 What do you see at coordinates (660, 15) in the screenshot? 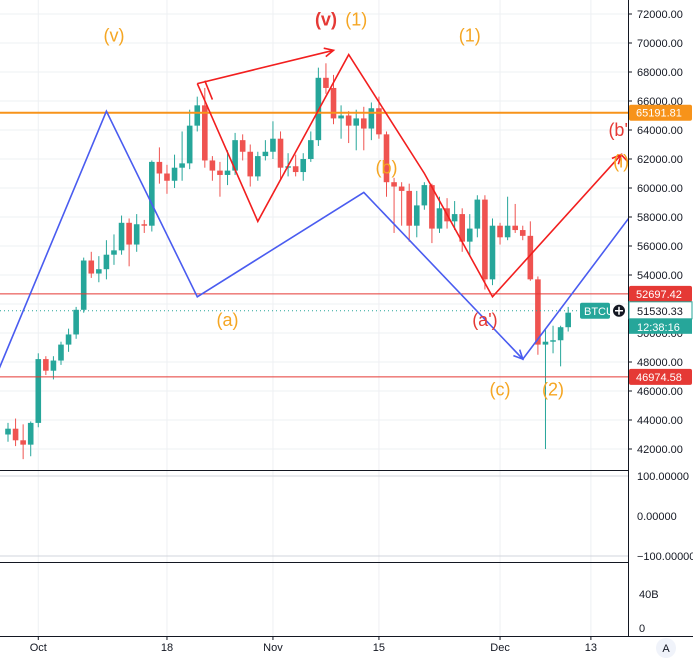
I see `price-tick-label: 72000.00` at bounding box center [660, 15].